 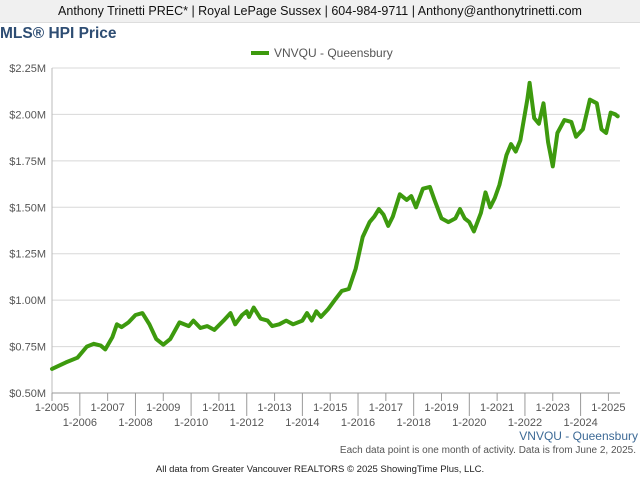 I want to click on y-tick-label: $1.00M, so click(x=27, y=301).